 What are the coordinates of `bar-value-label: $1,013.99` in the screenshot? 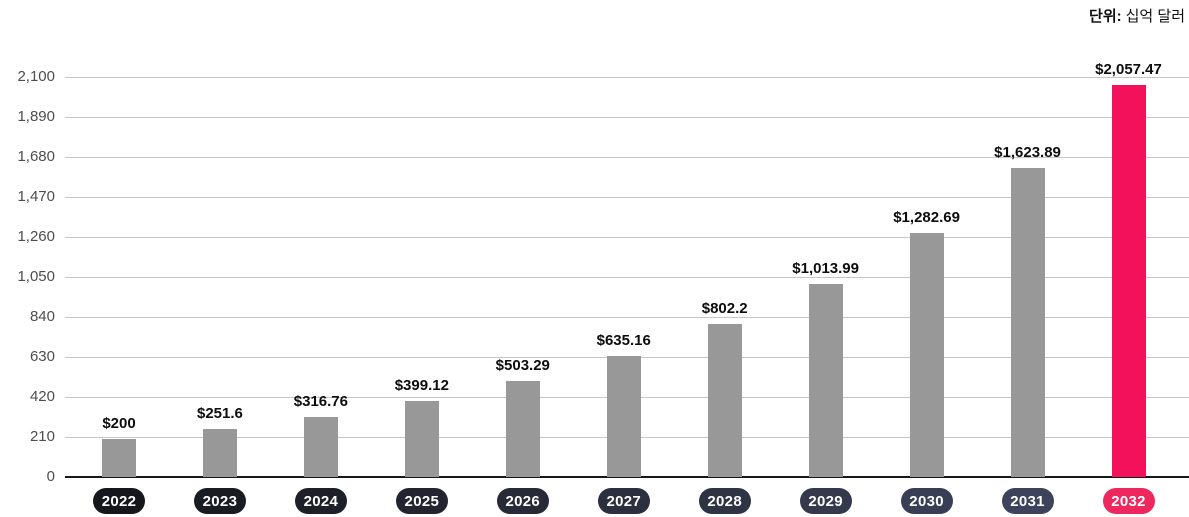 It's located at (825, 268).